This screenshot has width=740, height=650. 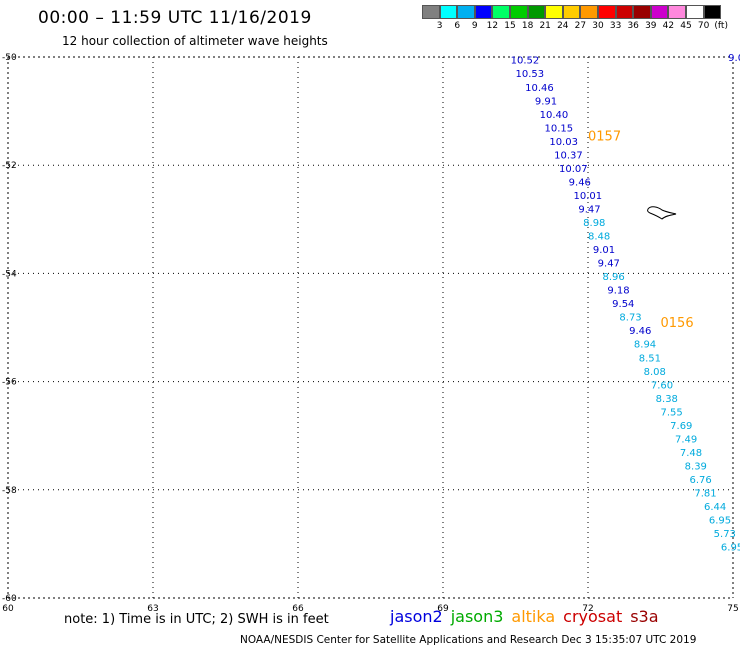 What do you see at coordinates (477, 616) in the screenshot?
I see `satellite-jason3: jason3` at bounding box center [477, 616].